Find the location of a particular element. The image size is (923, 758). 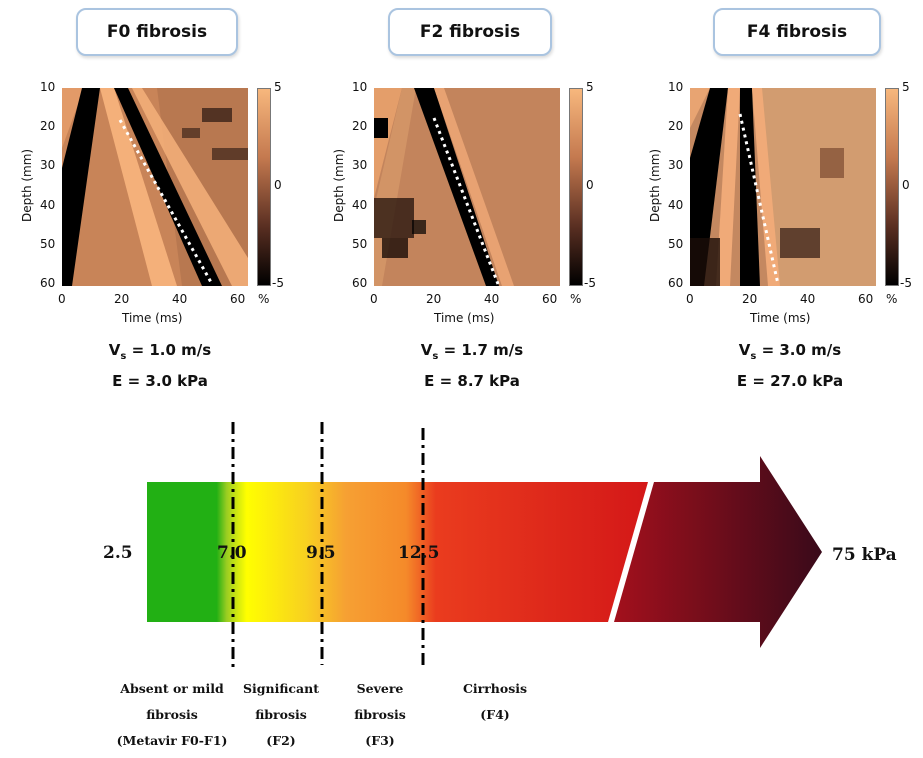

stage-f3: Severe fibrosis (F3) is located at coordinates (380, 715).